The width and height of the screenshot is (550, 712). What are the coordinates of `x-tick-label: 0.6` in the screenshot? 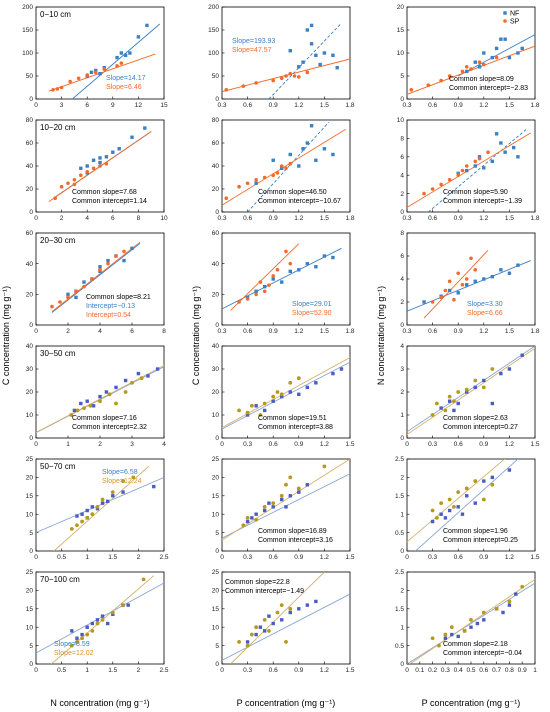 It's located at (273, 557).